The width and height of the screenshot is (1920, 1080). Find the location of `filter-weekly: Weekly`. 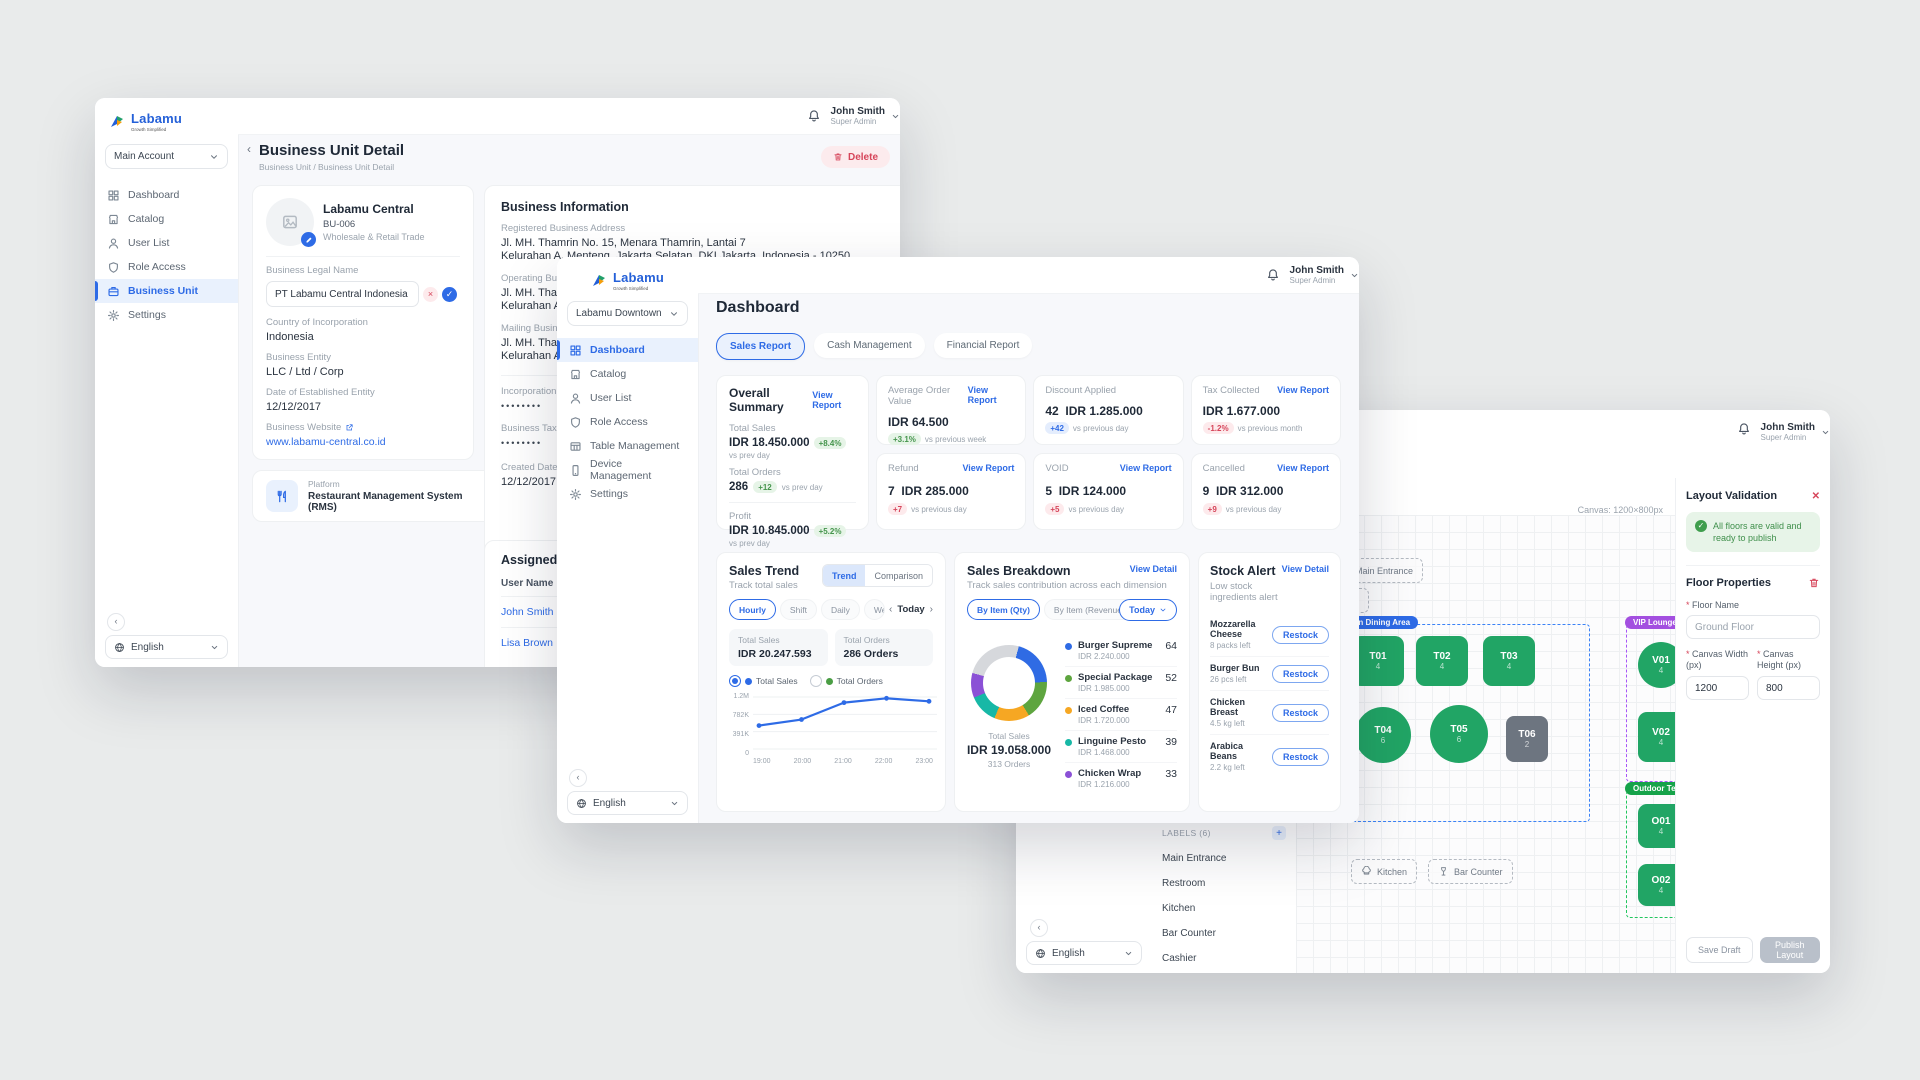

filter-weekly: Weekly is located at coordinates (874, 609).